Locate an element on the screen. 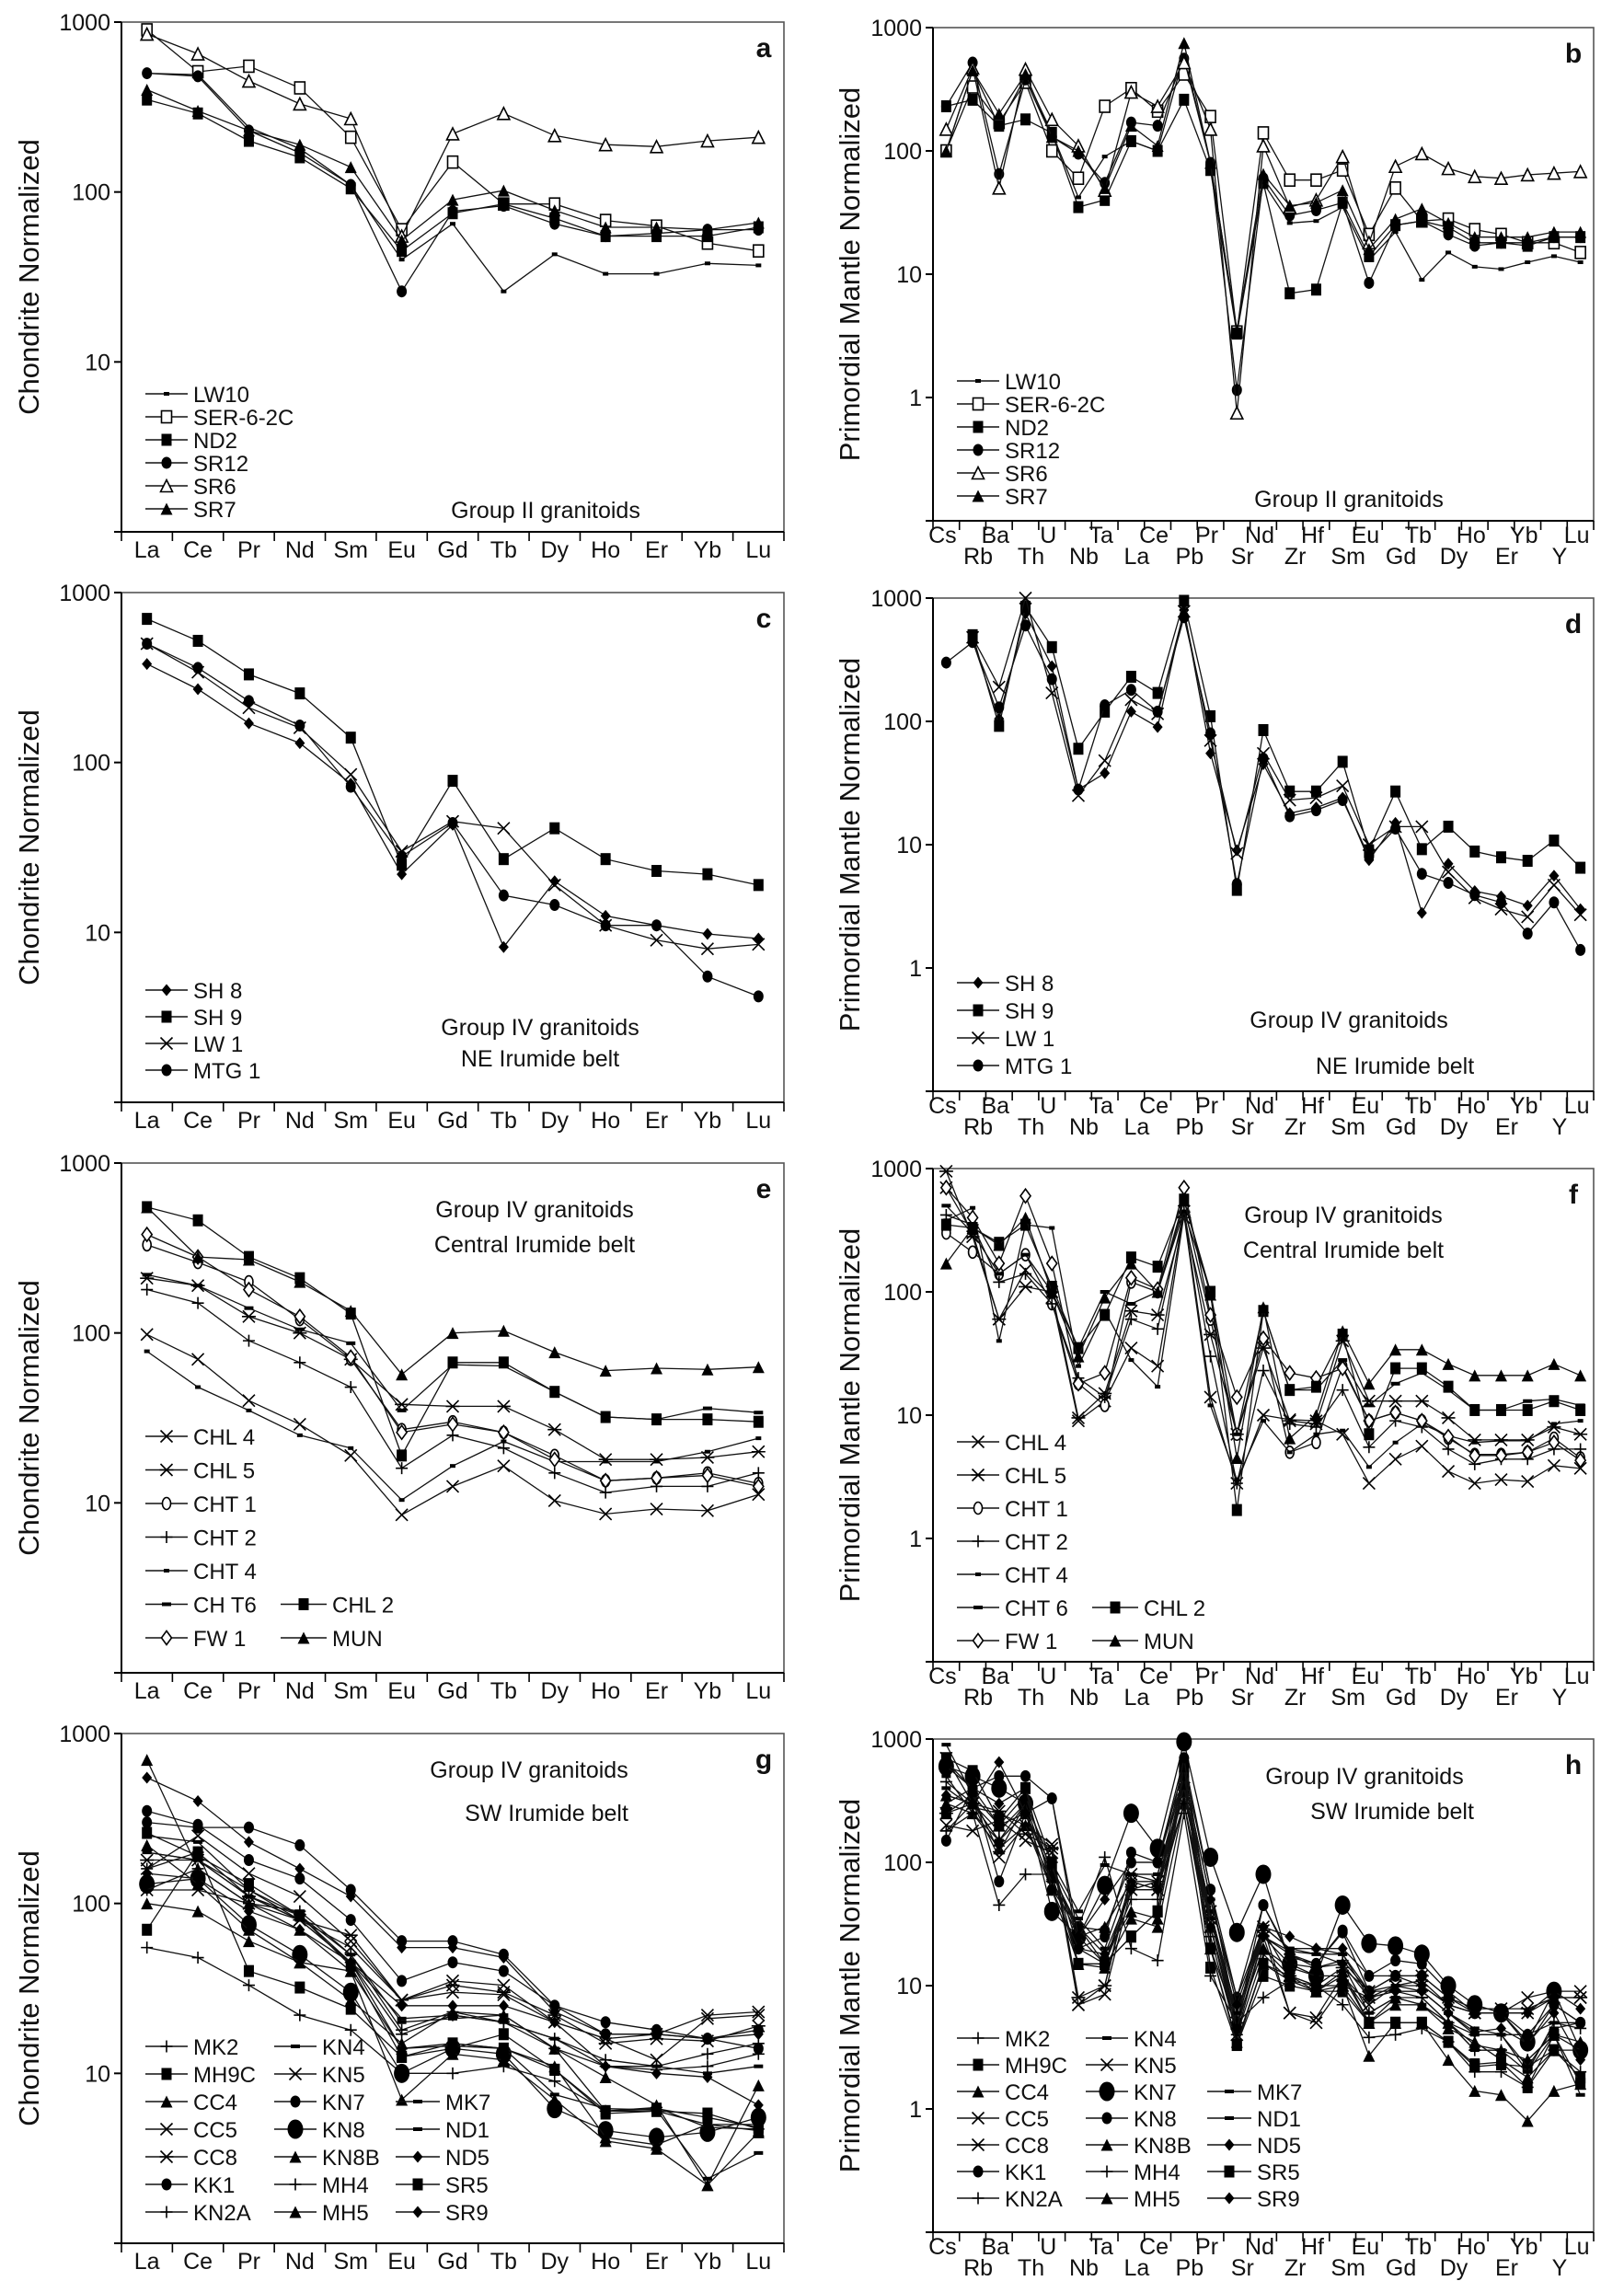  x-tick-label: Lu is located at coordinates (758, 1691).